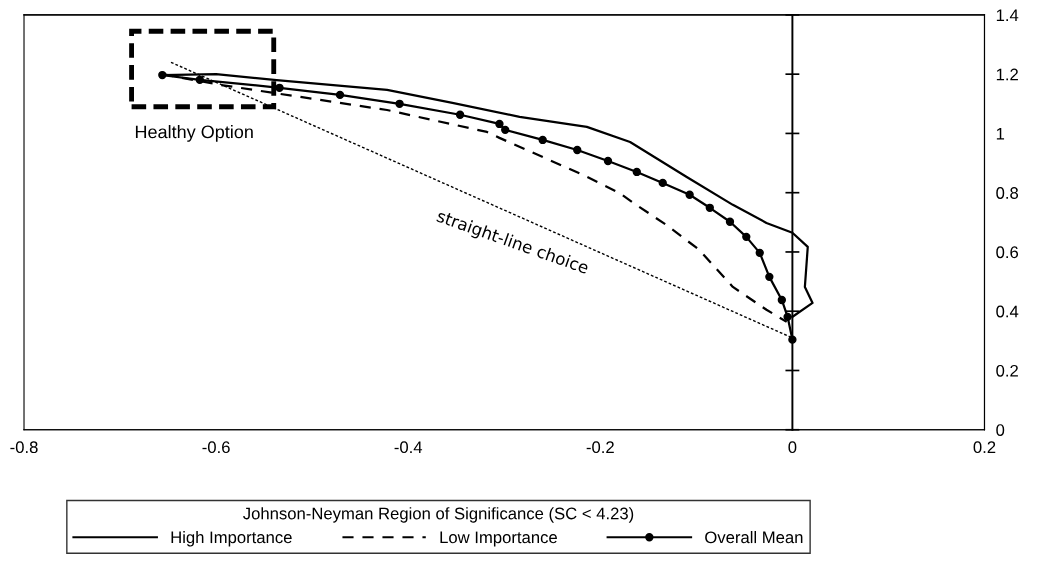 The image size is (1044, 573). Describe the element at coordinates (1007, 193) in the screenshot. I see `y-tick-label: 0.8` at that location.